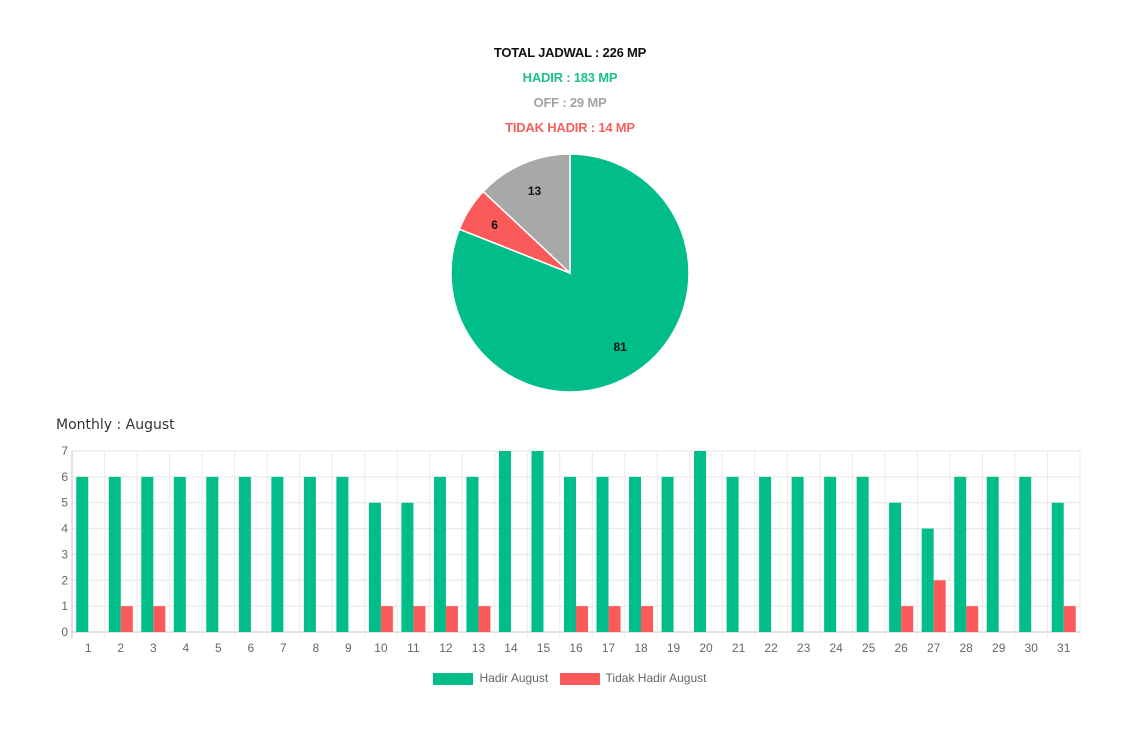  I want to click on x-tick-label: 31, so click(1064, 648).